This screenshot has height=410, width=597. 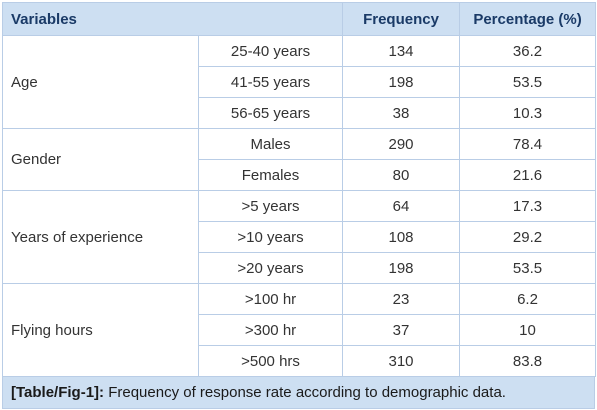 I want to click on table-row: >20 years 198 53.5, so click(x=300, y=268).